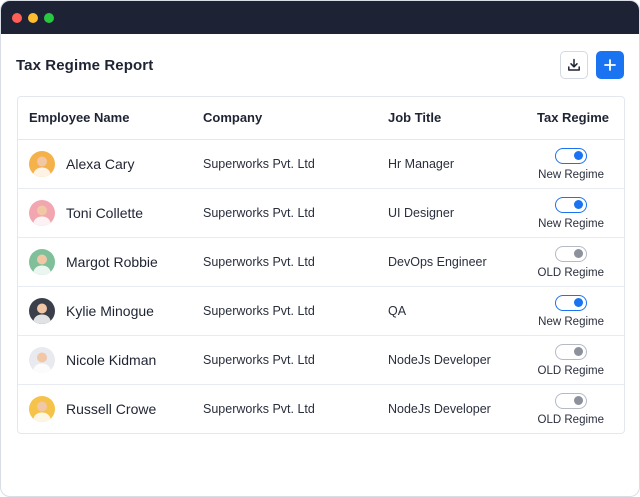 The height and width of the screenshot is (497, 640). What do you see at coordinates (421, 212) in the screenshot?
I see `job-title-cell: UI Designer` at bounding box center [421, 212].